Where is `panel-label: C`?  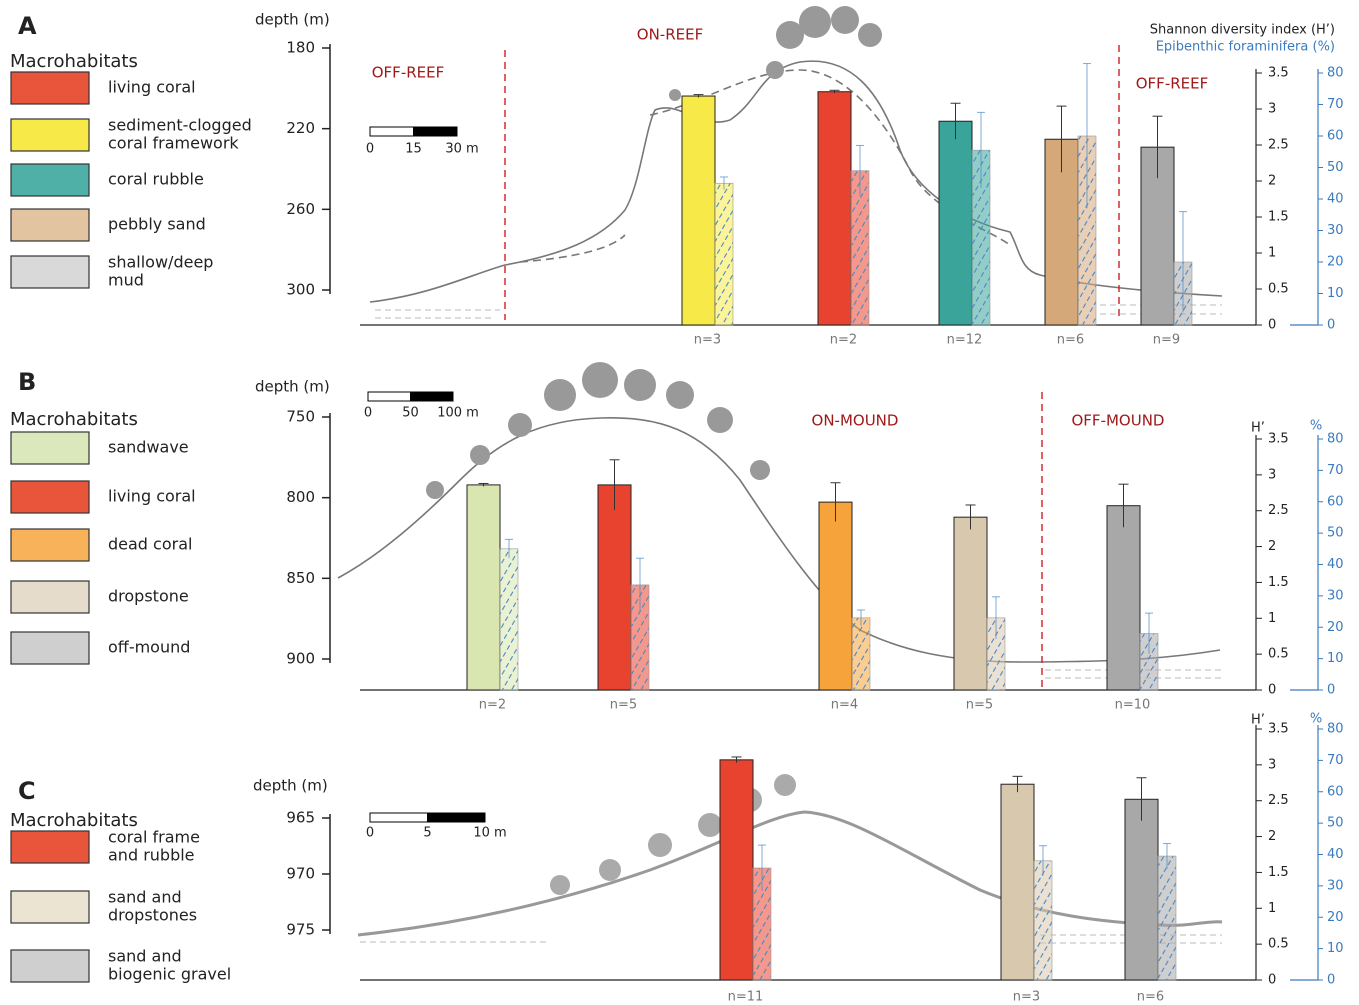 panel-label: C is located at coordinates (27, 791).